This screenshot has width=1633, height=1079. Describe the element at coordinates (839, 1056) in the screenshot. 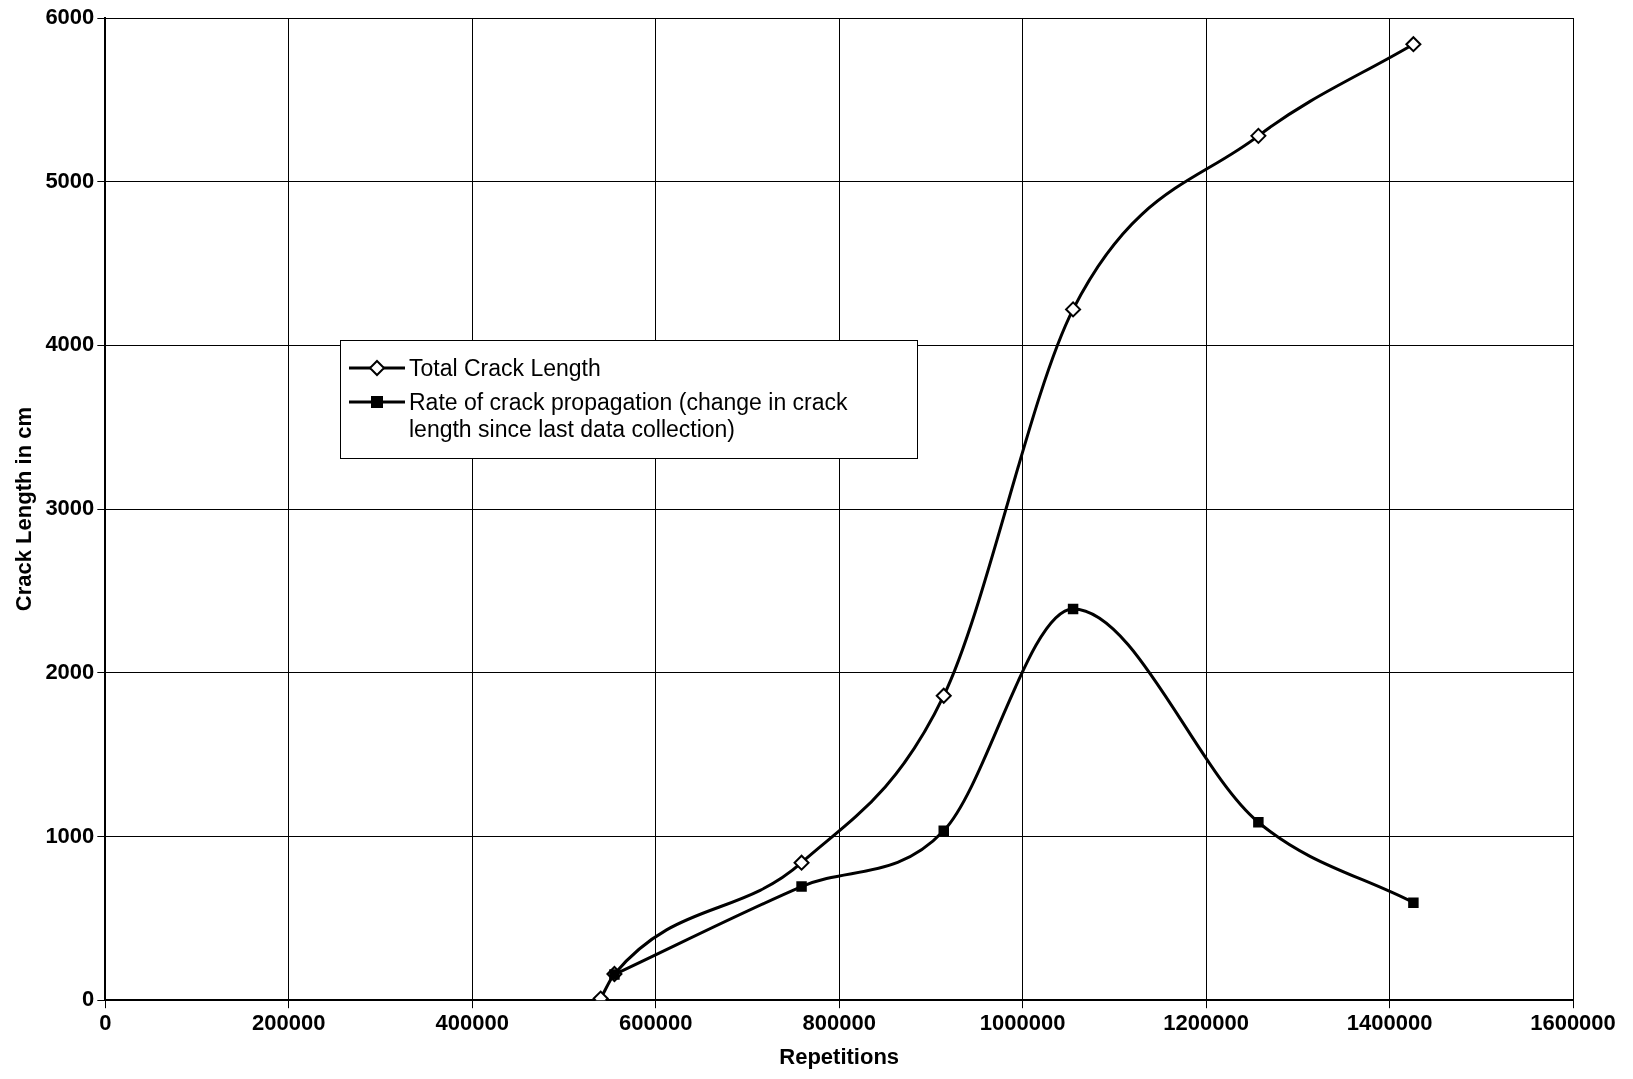

I see `x-axis-title: Repetitions` at that location.